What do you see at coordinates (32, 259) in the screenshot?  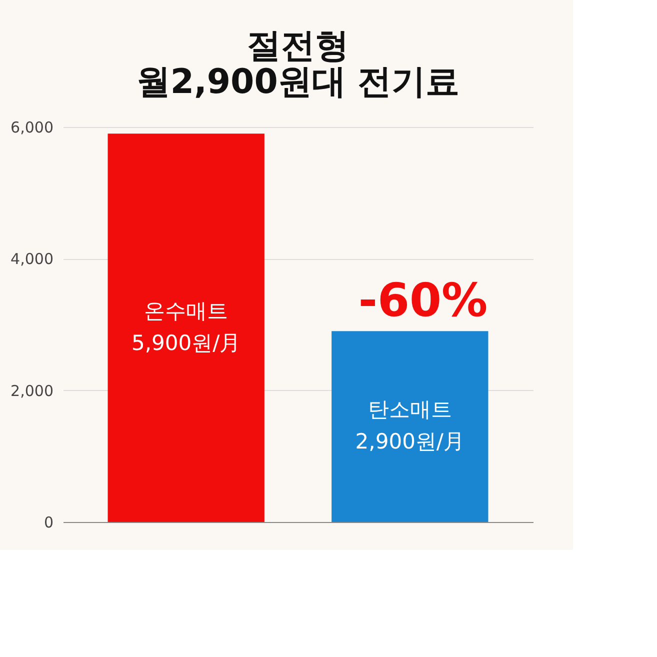 I see `y-tick-label: 4,000` at bounding box center [32, 259].